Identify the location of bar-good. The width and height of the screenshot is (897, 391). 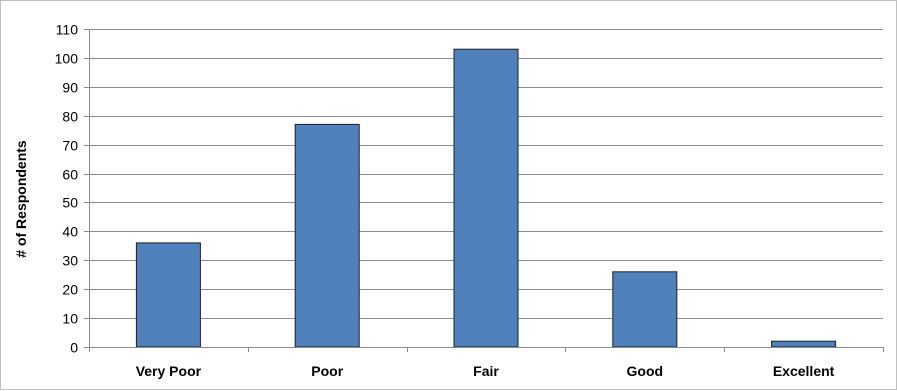
(645, 309).